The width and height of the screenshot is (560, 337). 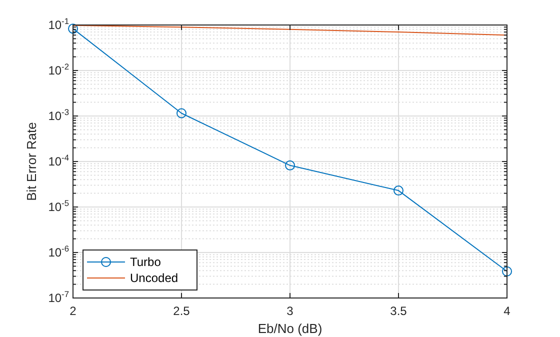 I want to click on y-tick-label: 10$^{-2}$, so click(x=59, y=70).